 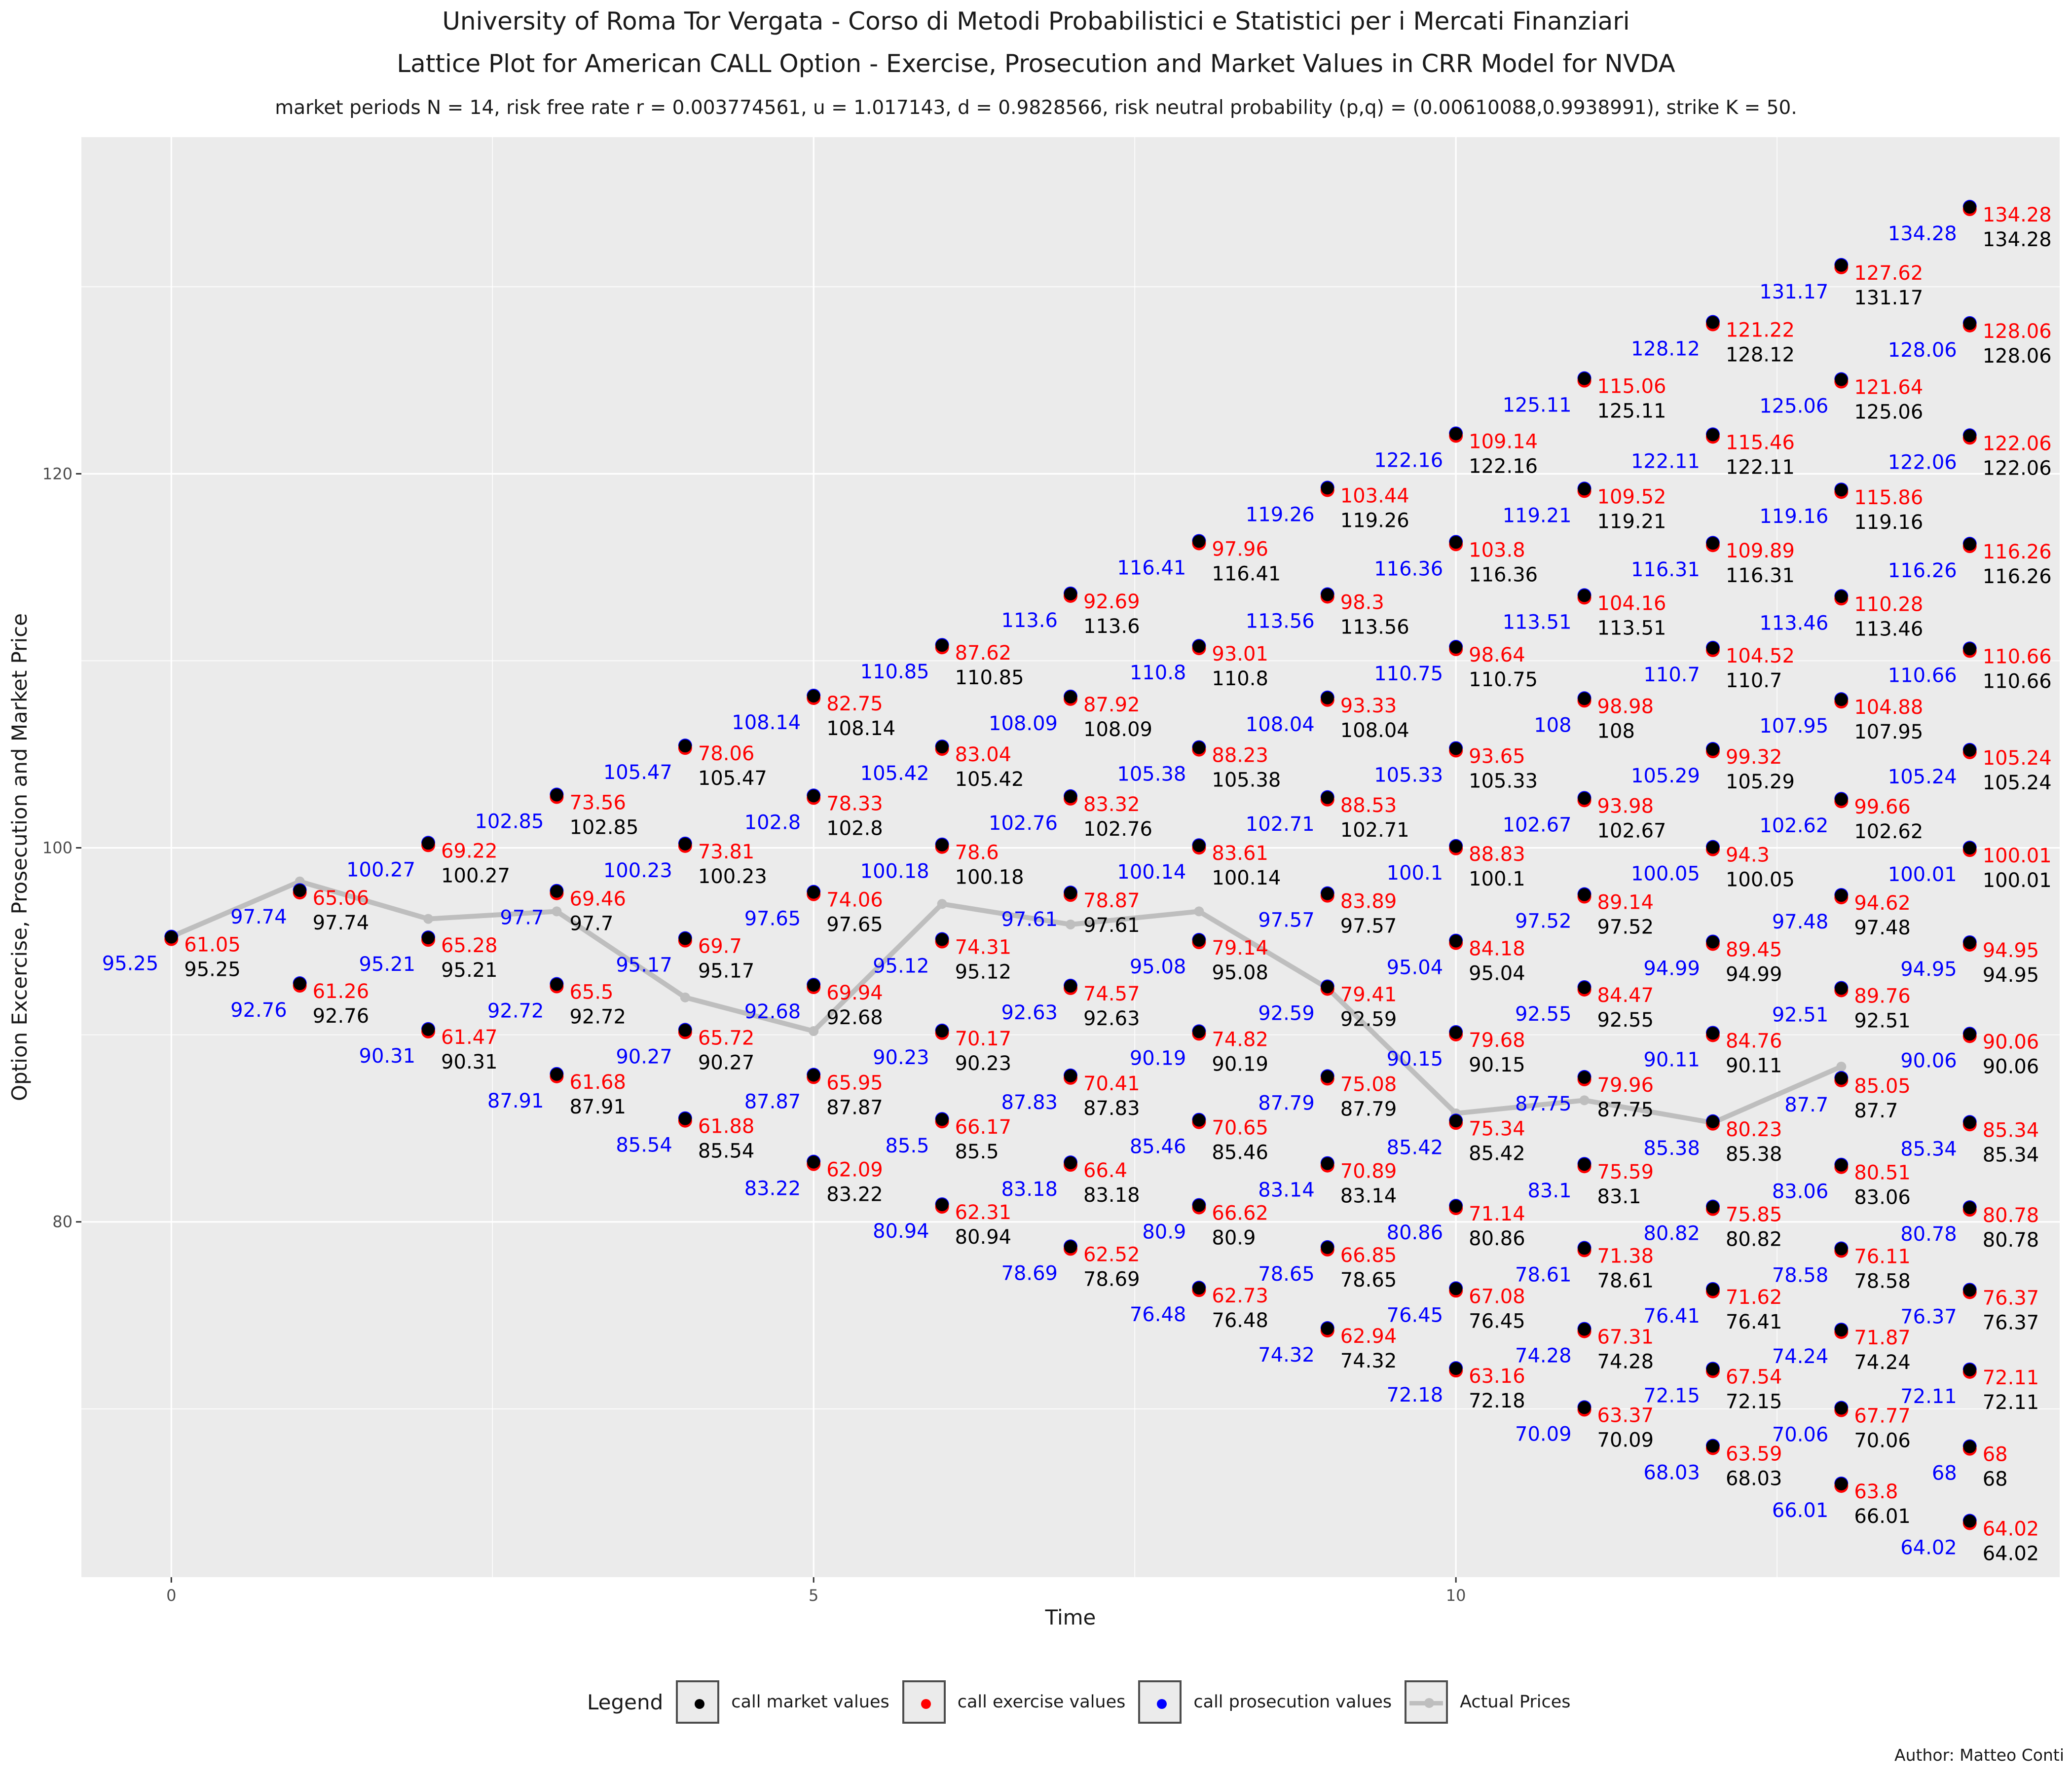 What do you see at coordinates (1632, 628) in the screenshot?
I see `market-value-label: 113.51` at bounding box center [1632, 628].